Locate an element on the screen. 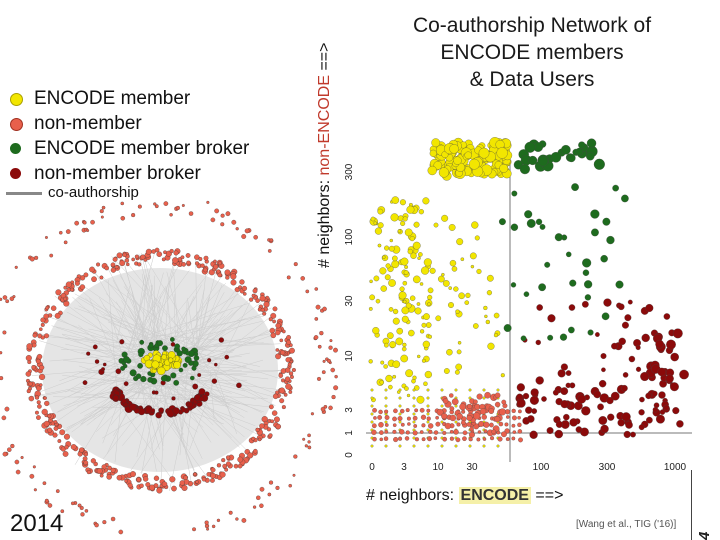  x-axis-label: # neighbors: ENCODE ==> is located at coordinates (464, 496).